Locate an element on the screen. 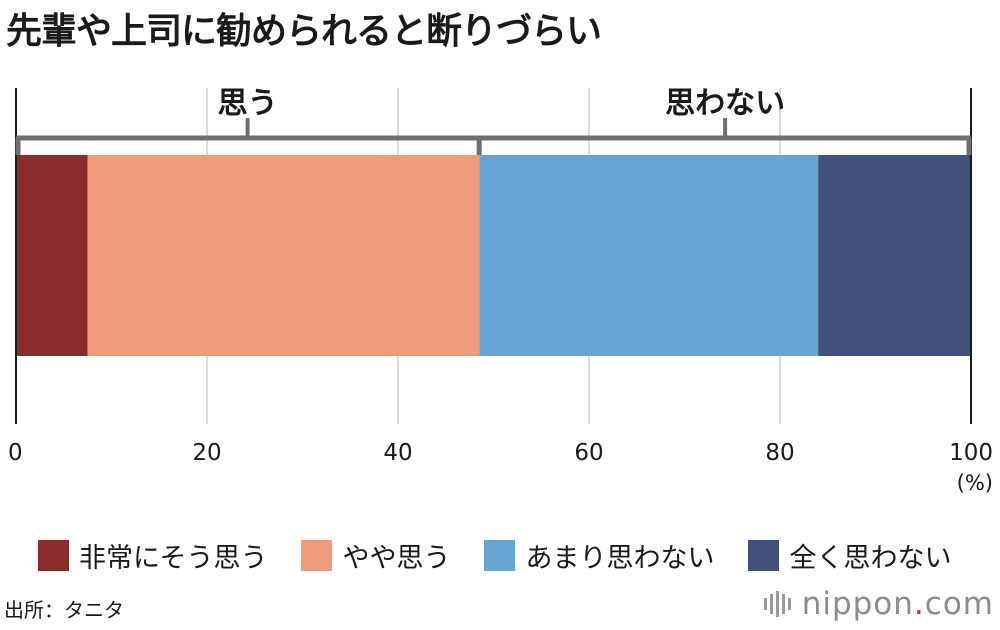 The image size is (1000, 630). legend-item: 全く思わない is located at coordinates (849, 555).